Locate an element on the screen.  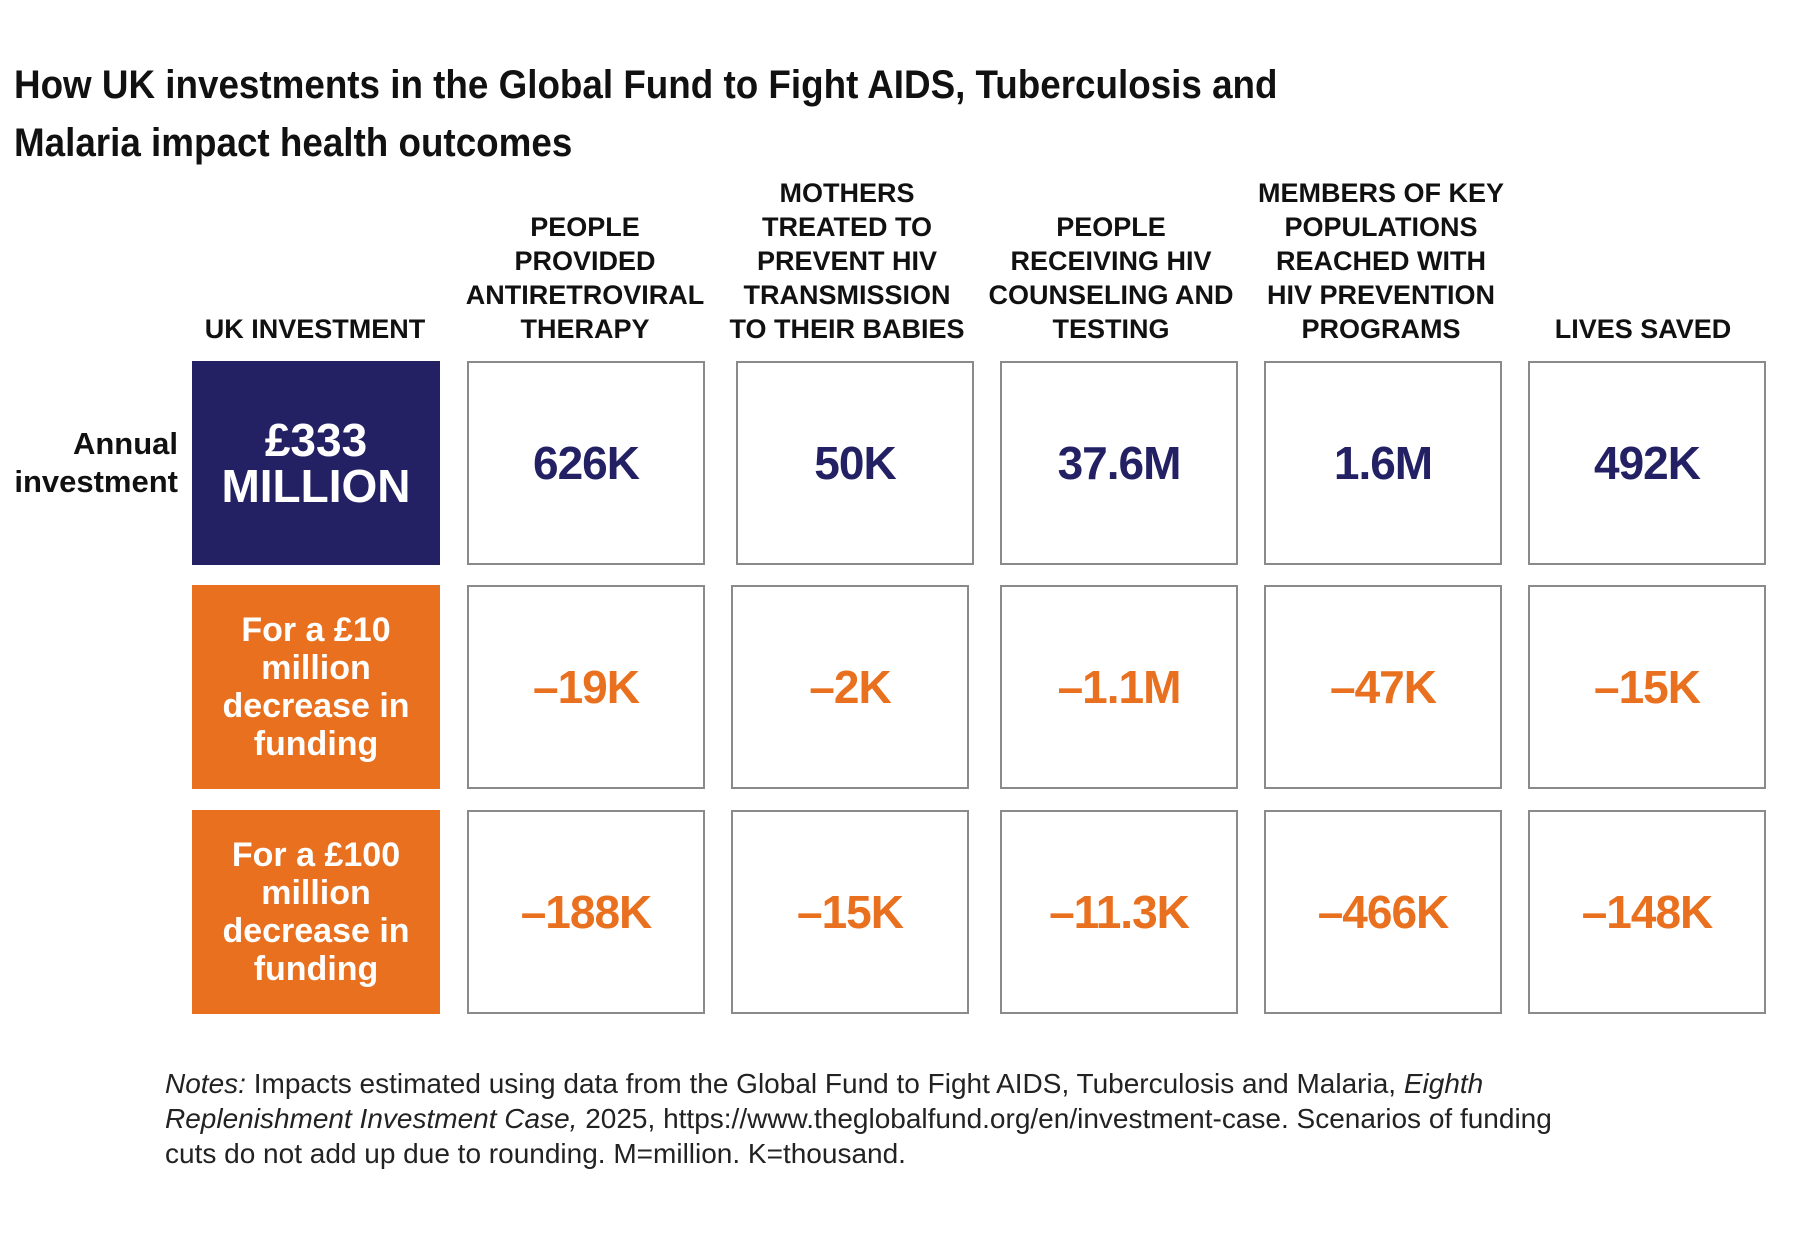
value-cell-100m-antiretroviral: –188K is located at coordinates (586, 912).